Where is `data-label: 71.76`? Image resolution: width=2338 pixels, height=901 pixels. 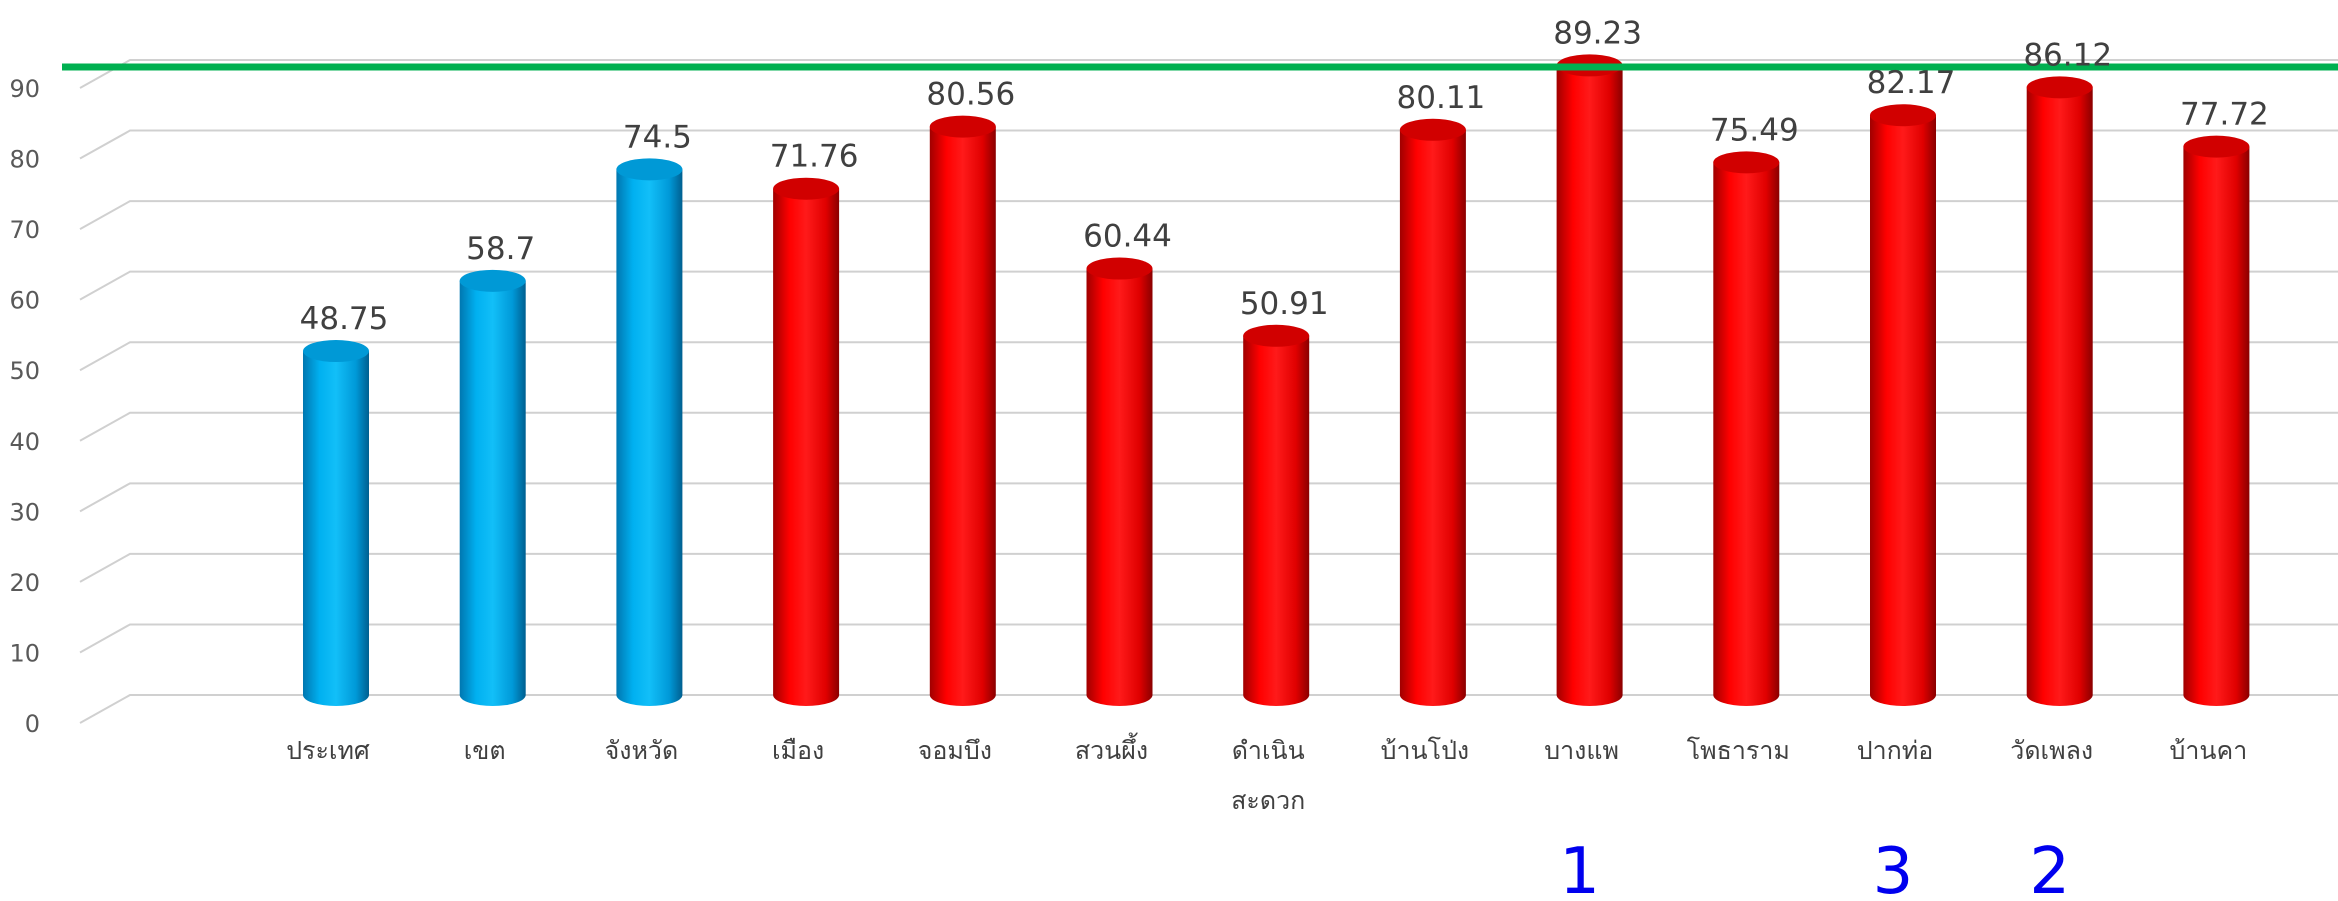
data-label: 71.76 is located at coordinates (814, 157).